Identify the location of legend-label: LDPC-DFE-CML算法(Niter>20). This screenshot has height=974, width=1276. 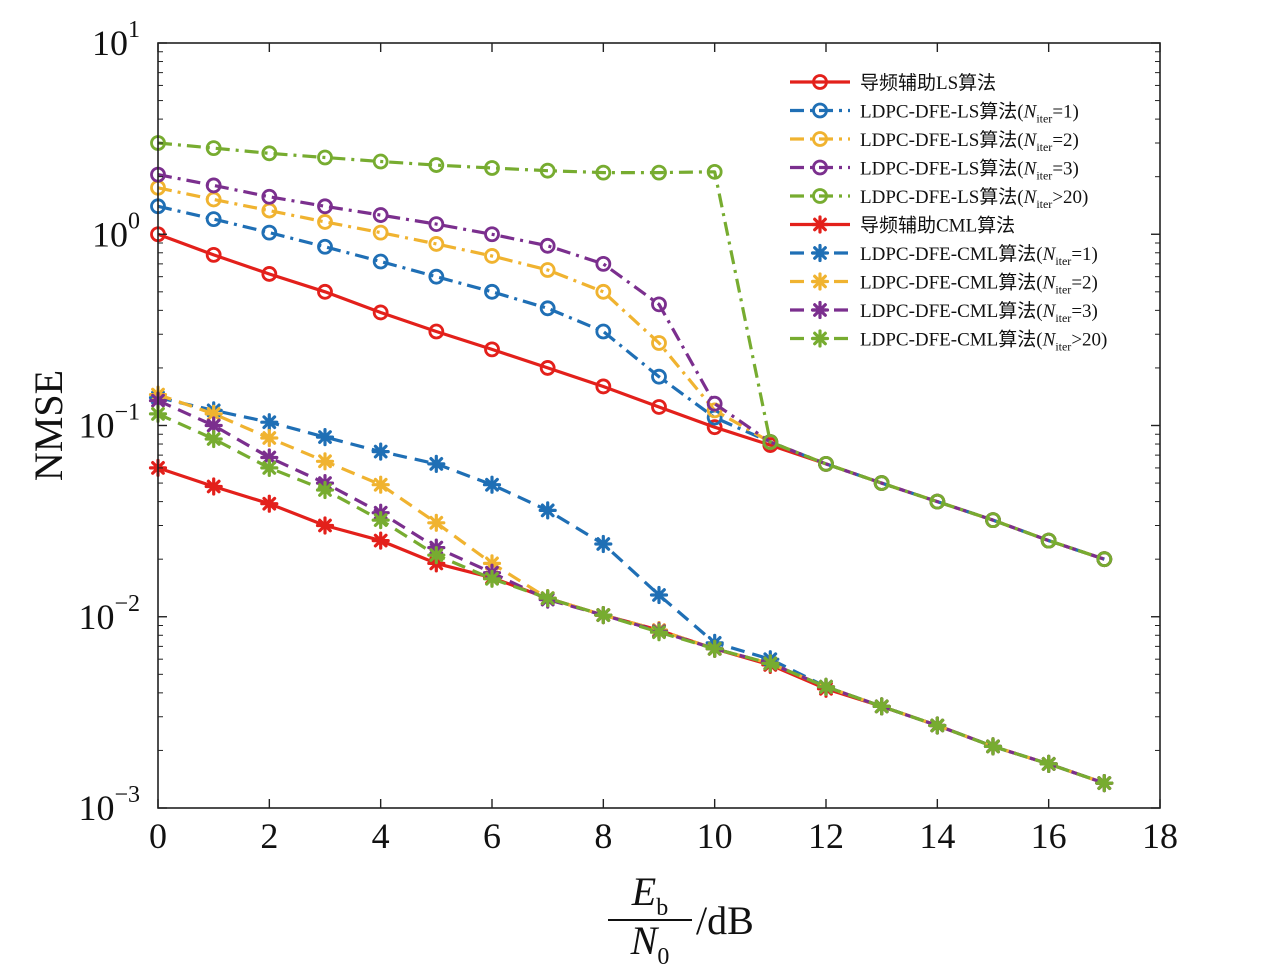
(983, 341).